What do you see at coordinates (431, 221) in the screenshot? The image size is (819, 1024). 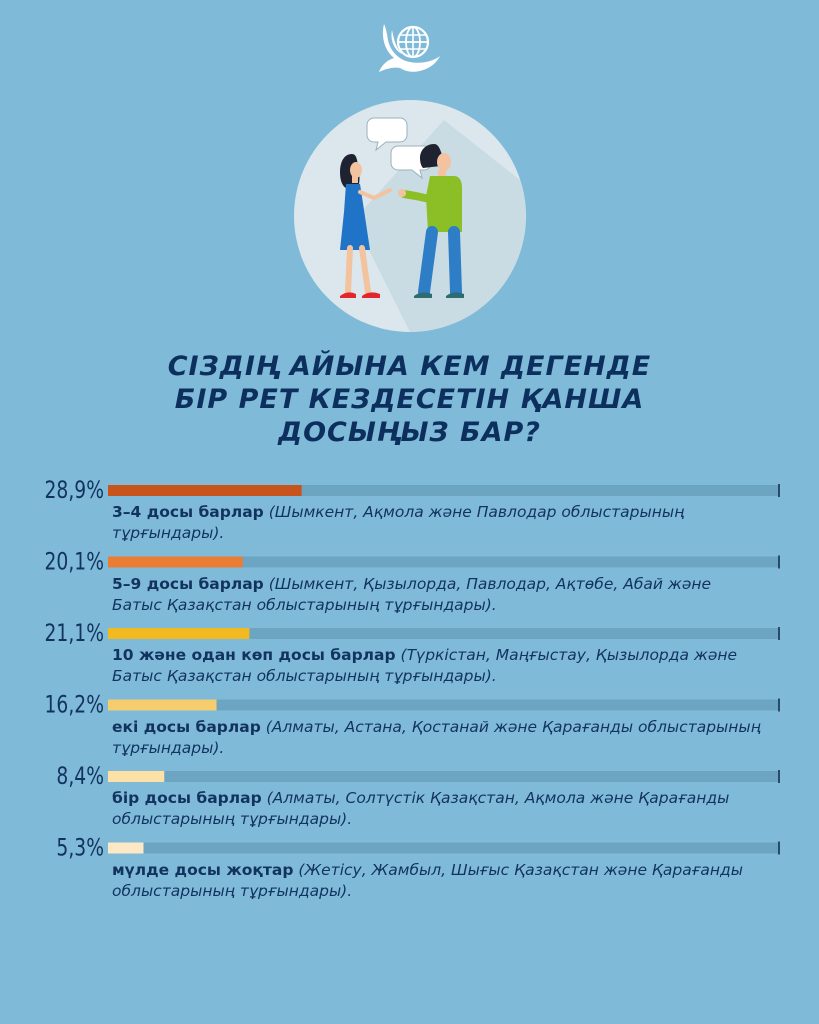 I see `man-figure` at bounding box center [431, 221].